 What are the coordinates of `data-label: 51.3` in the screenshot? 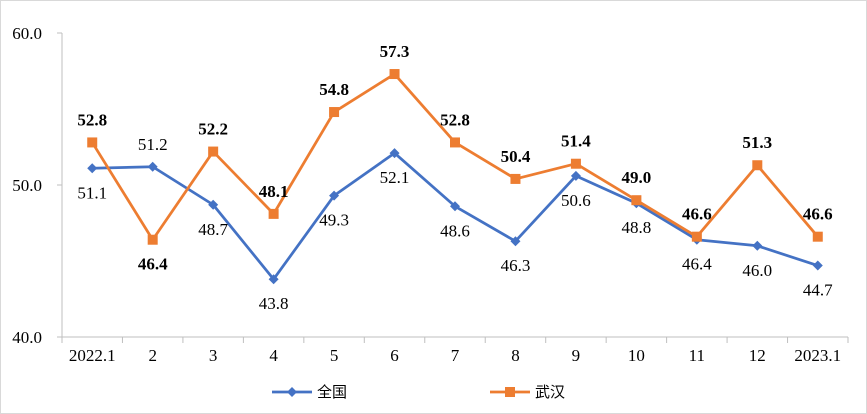 It's located at (757, 142).